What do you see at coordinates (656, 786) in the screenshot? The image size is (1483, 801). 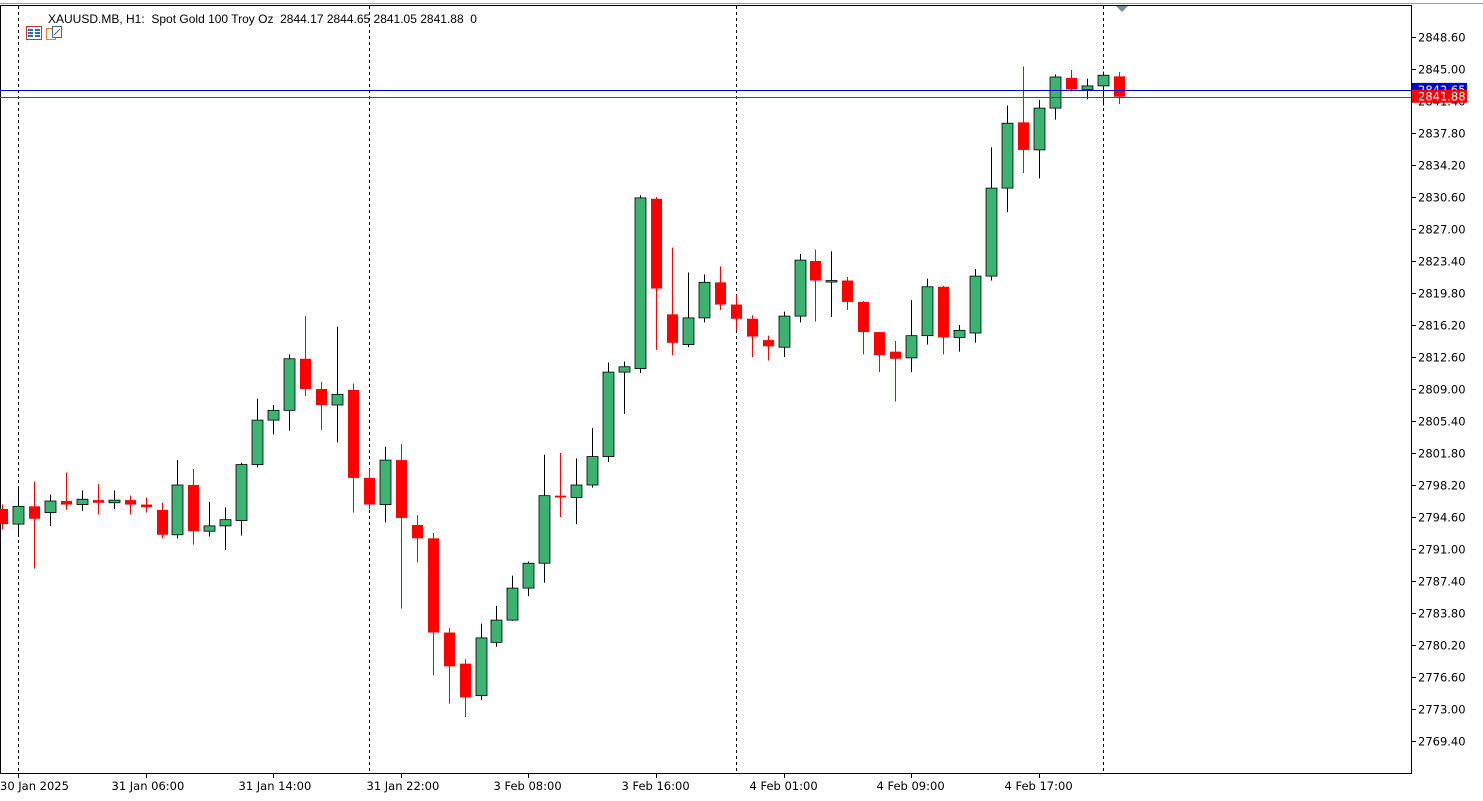 I see `x-tick-label: 3 Feb 16:00` at bounding box center [656, 786].